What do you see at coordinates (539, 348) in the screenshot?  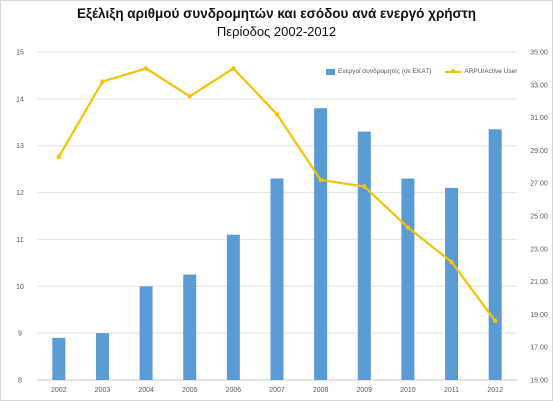 I see `y-right-tick-label: 17.00` at bounding box center [539, 348].